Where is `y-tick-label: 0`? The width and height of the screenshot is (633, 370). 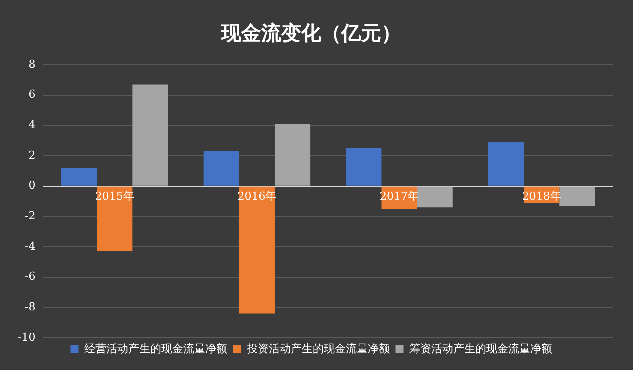
y-tick-label: 0 is located at coordinates (32, 185).